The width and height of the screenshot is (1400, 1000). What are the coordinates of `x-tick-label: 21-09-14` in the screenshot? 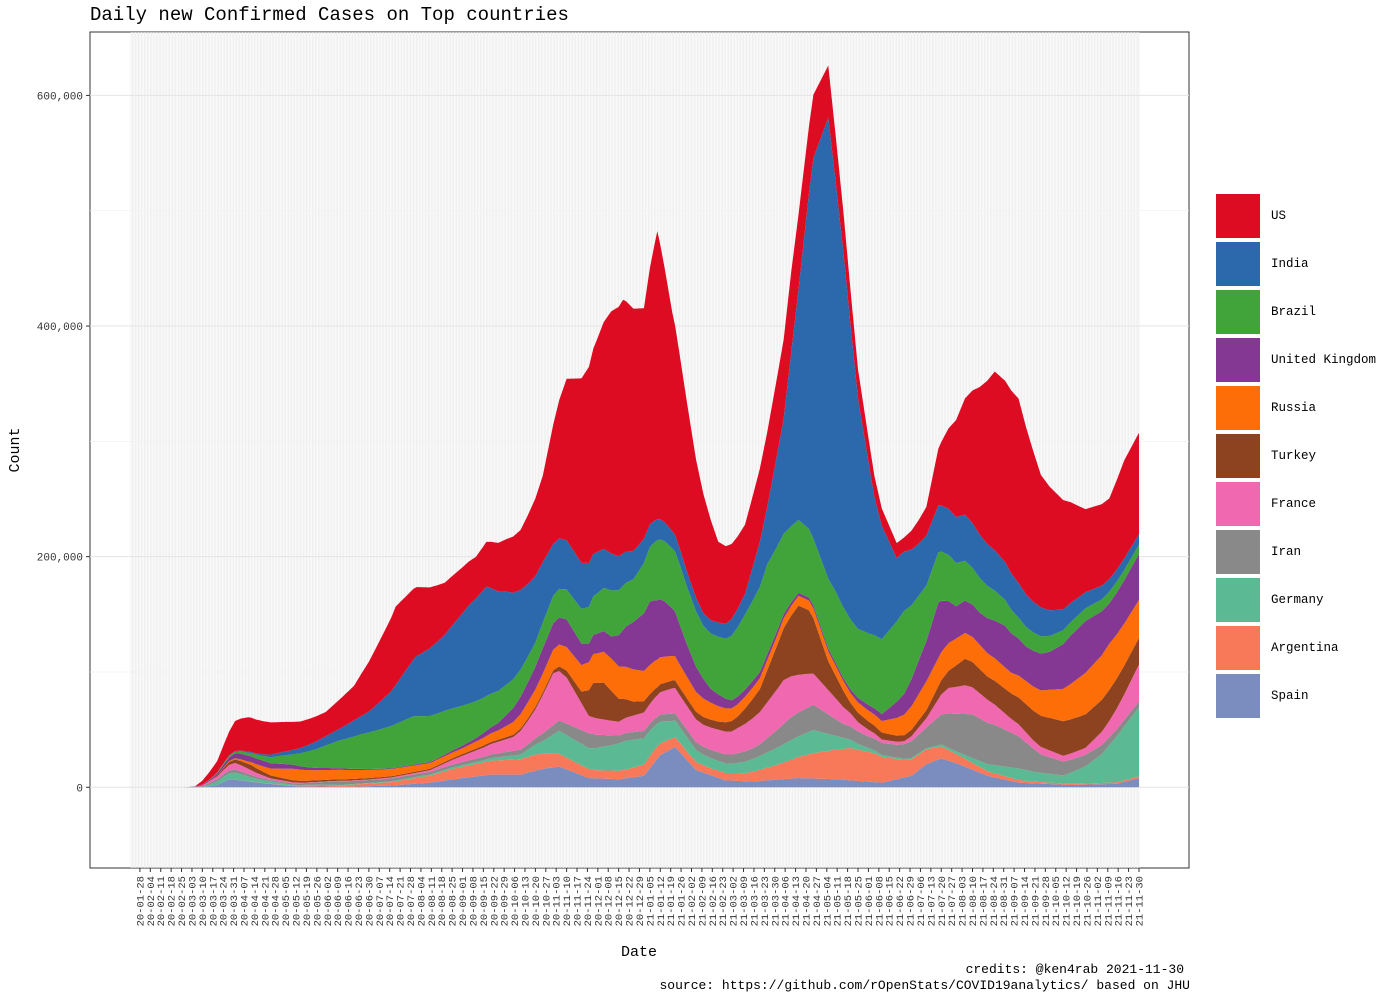 It's located at (1026, 901).